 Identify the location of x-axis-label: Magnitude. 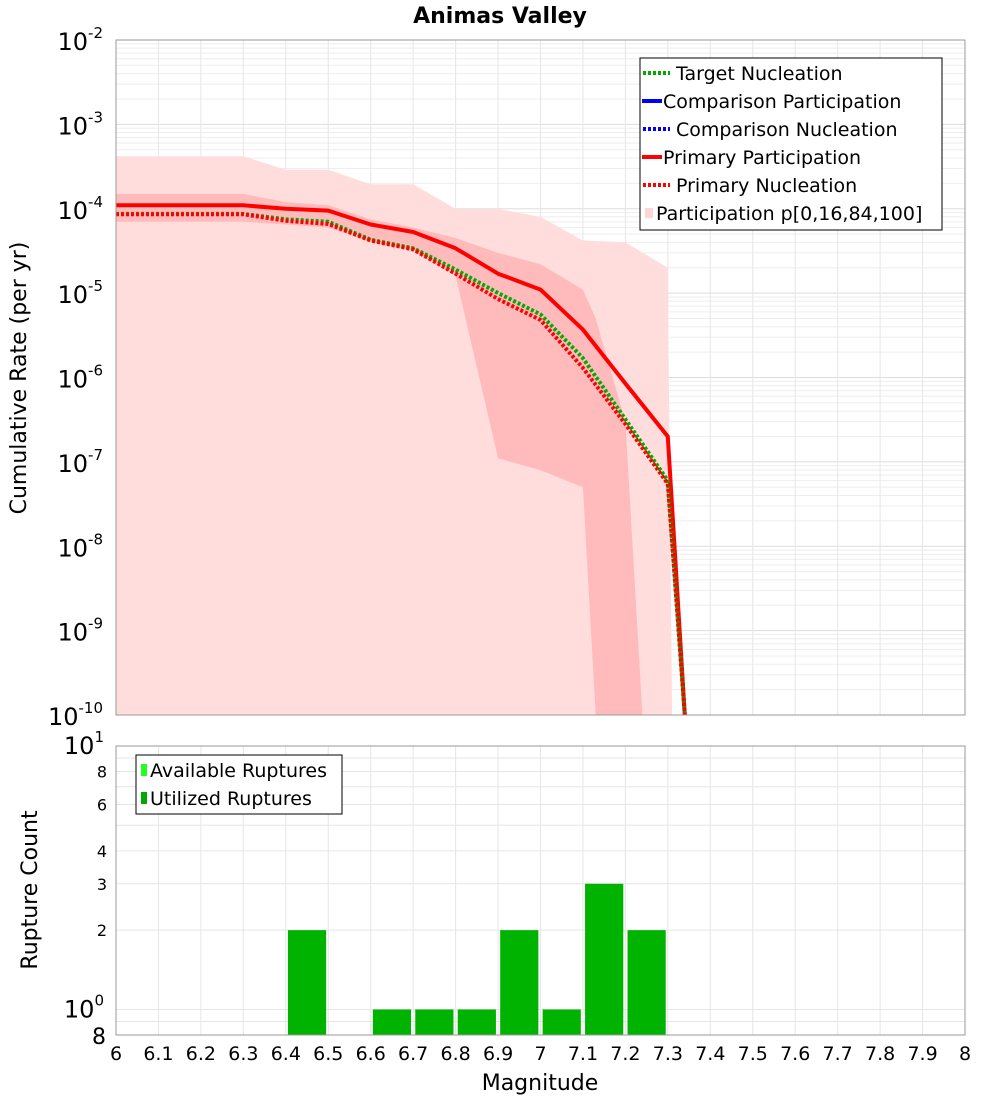
(540, 1083).